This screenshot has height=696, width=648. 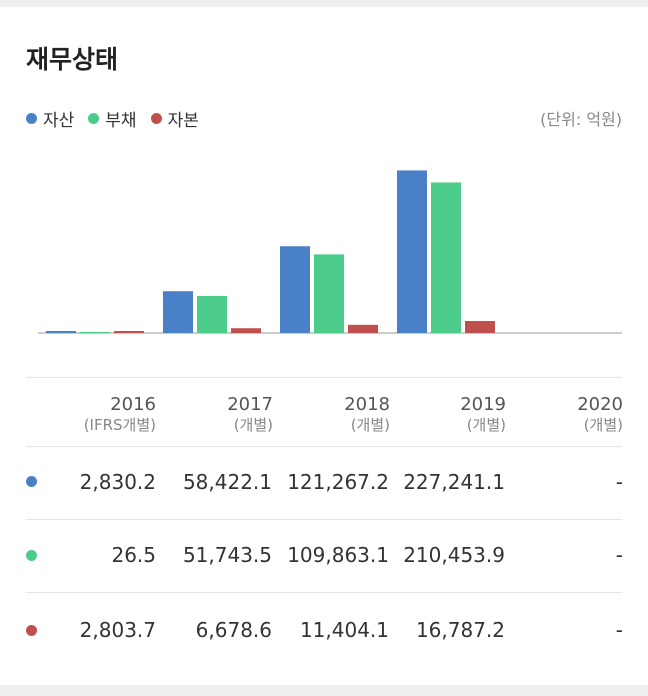 What do you see at coordinates (31, 481) in the screenshot?
I see `row-dot-asset` at bounding box center [31, 481].